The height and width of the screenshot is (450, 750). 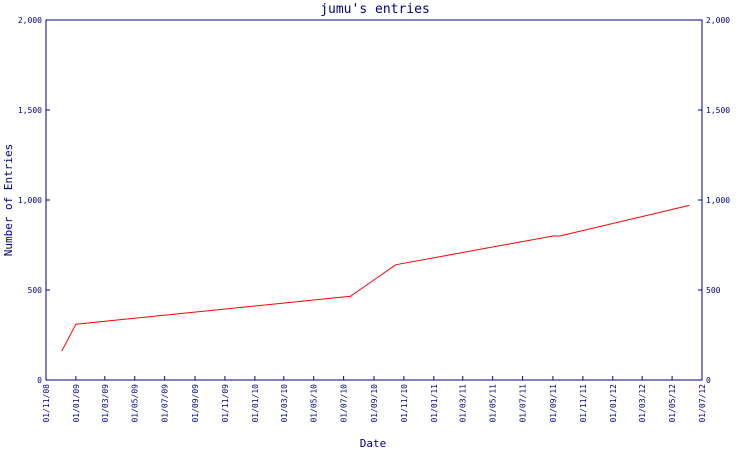 What do you see at coordinates (718, 20) in the screenshot?
I see `y-tick-label-right: 2,000` at bounding box center [718, 20].